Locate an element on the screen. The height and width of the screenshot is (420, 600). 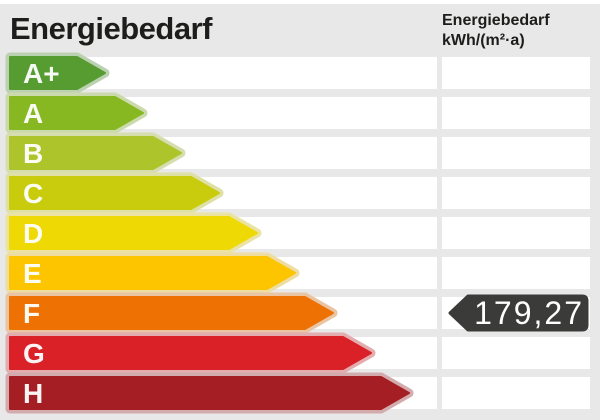
value-cell-e is located at coordinates (516, 273).